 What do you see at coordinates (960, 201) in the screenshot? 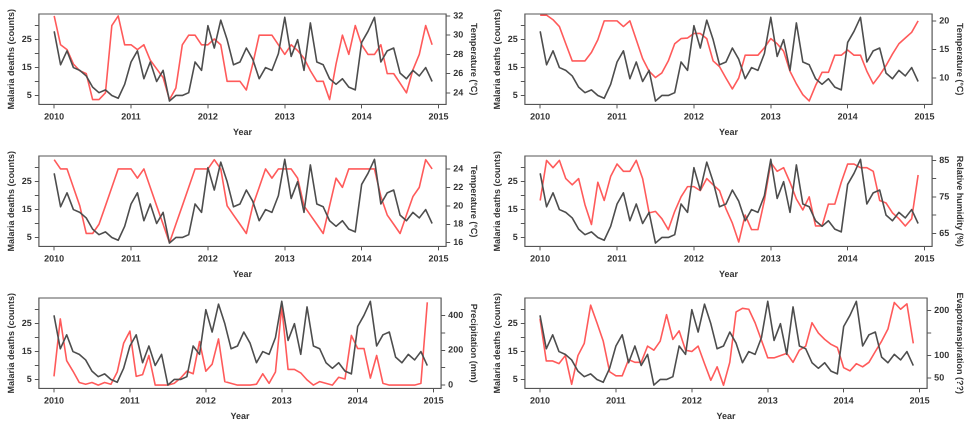
I see `y2-axis-title: Relative humidity (%)` at bounding box center [960, 201].